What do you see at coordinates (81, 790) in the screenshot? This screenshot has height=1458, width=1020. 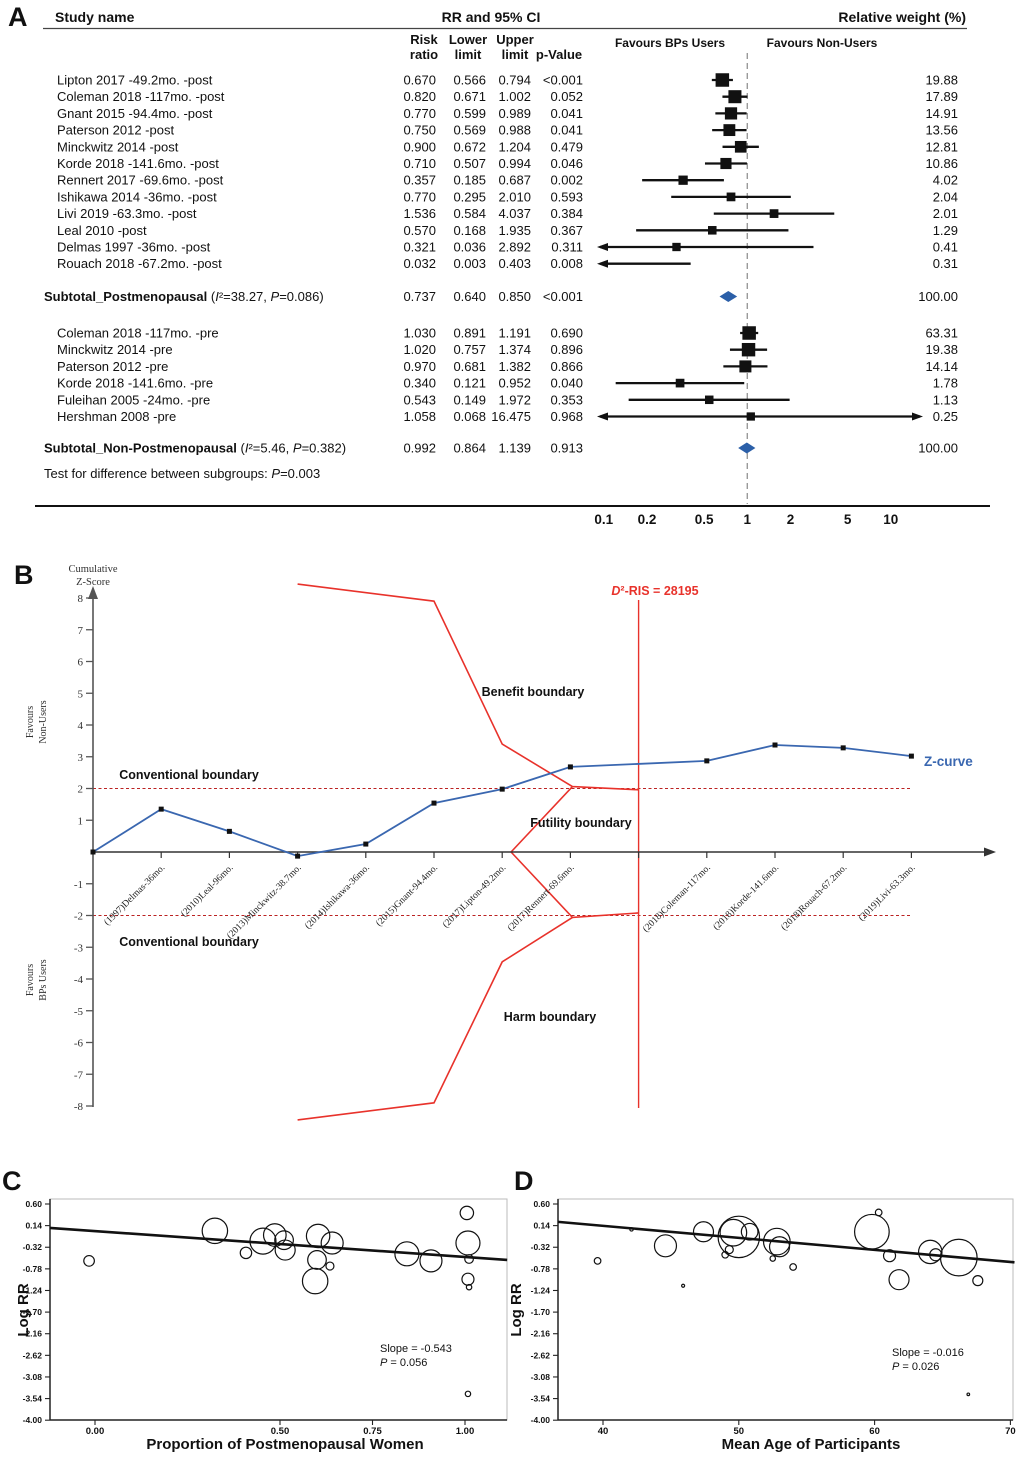 I see `y-tick-label: 2` at bounding box center [81, 790].